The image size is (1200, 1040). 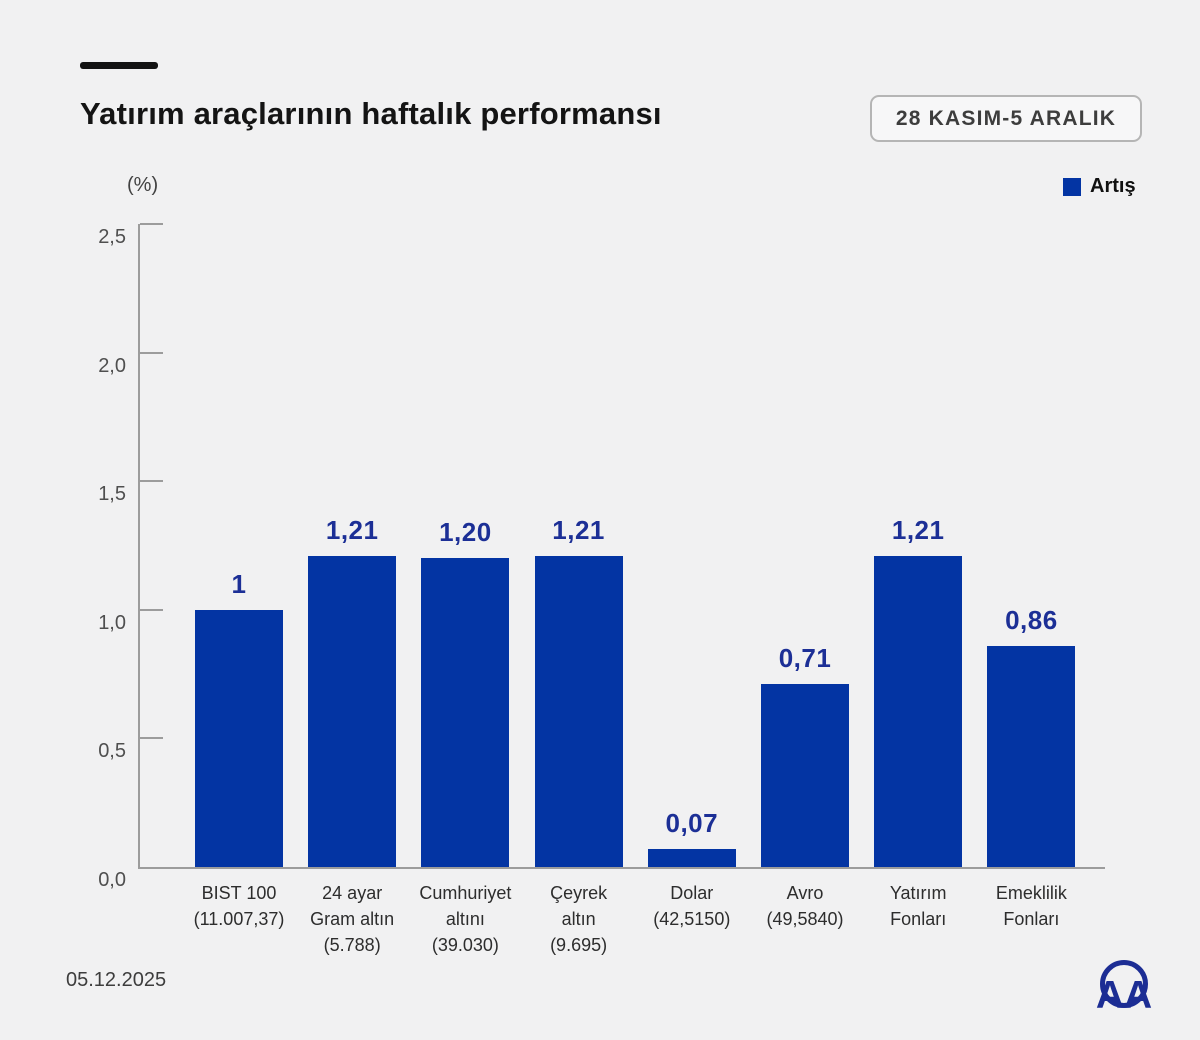 I want to click on y-tick-label: 1,0, so click(x=112, y=622).